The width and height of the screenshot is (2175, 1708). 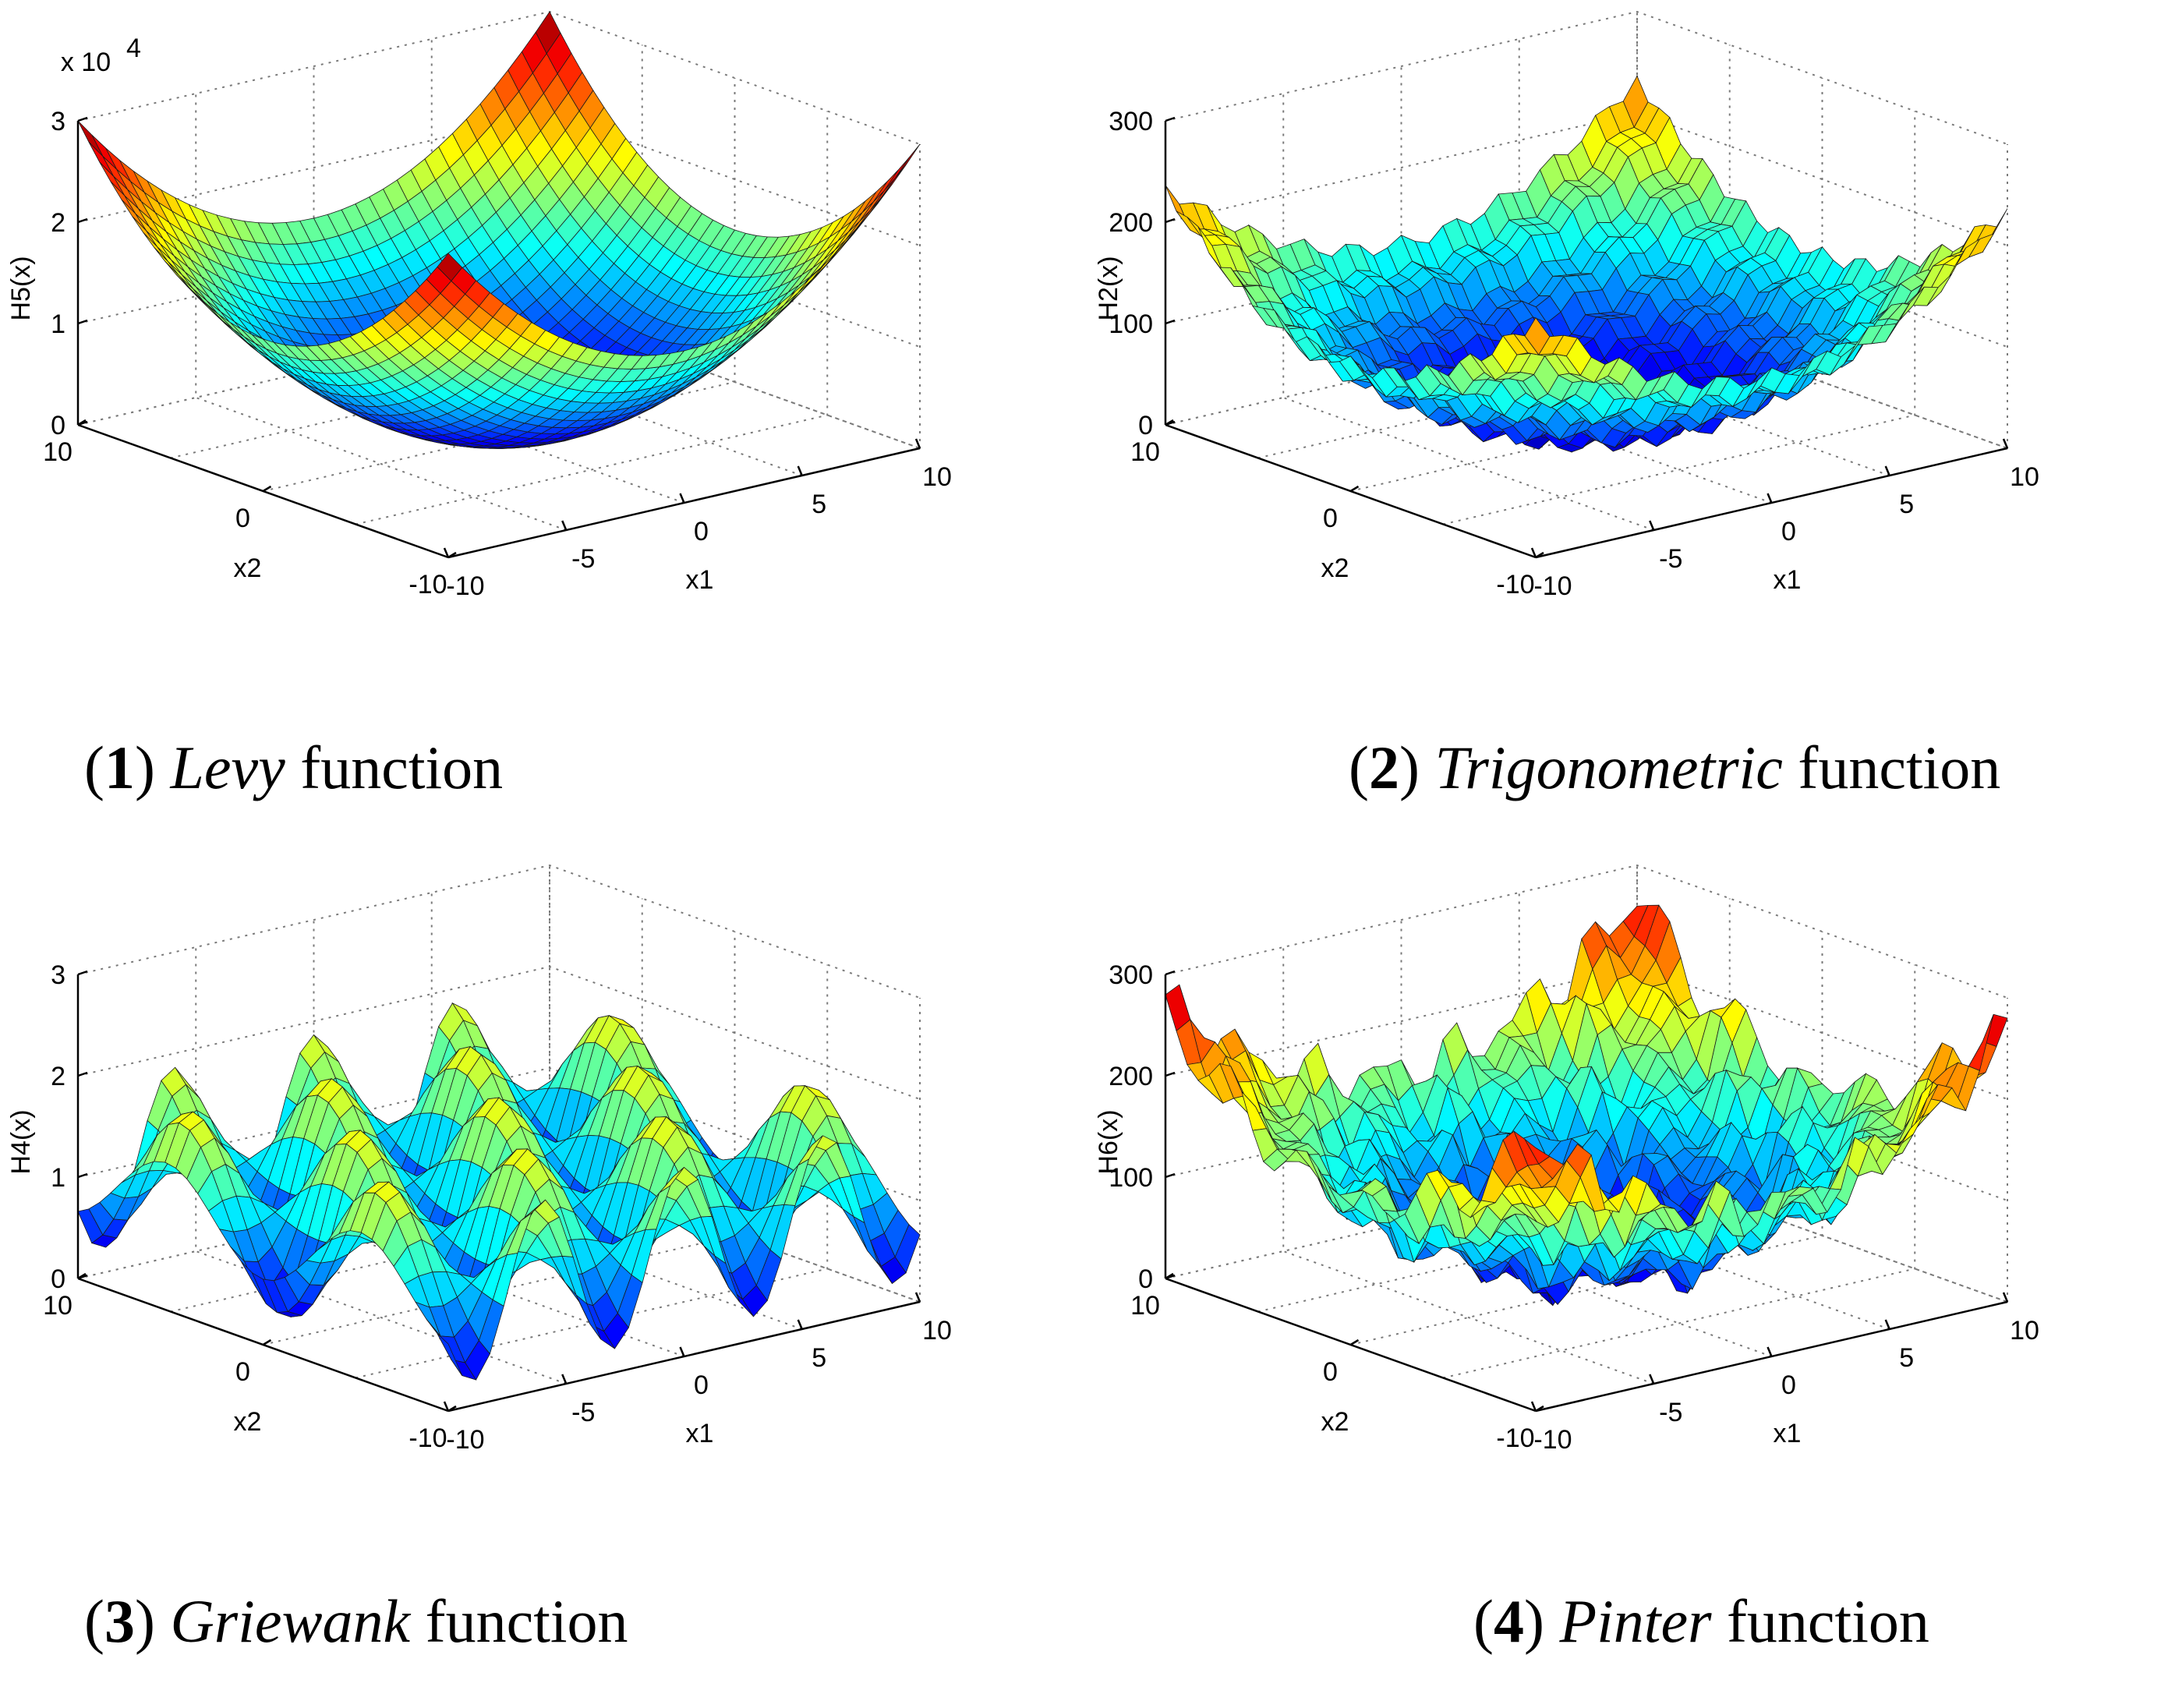 I want to click on z-scale-label: x 10, so click(x=86, y=62).